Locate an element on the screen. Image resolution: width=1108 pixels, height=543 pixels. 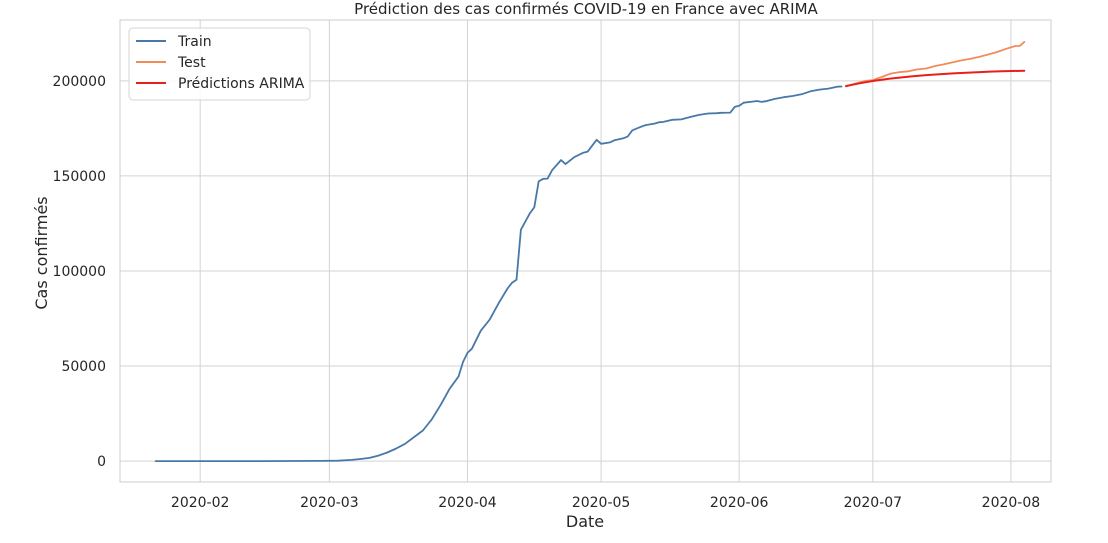
y-tick-label: 100000 is located at coordinates (79, 272).